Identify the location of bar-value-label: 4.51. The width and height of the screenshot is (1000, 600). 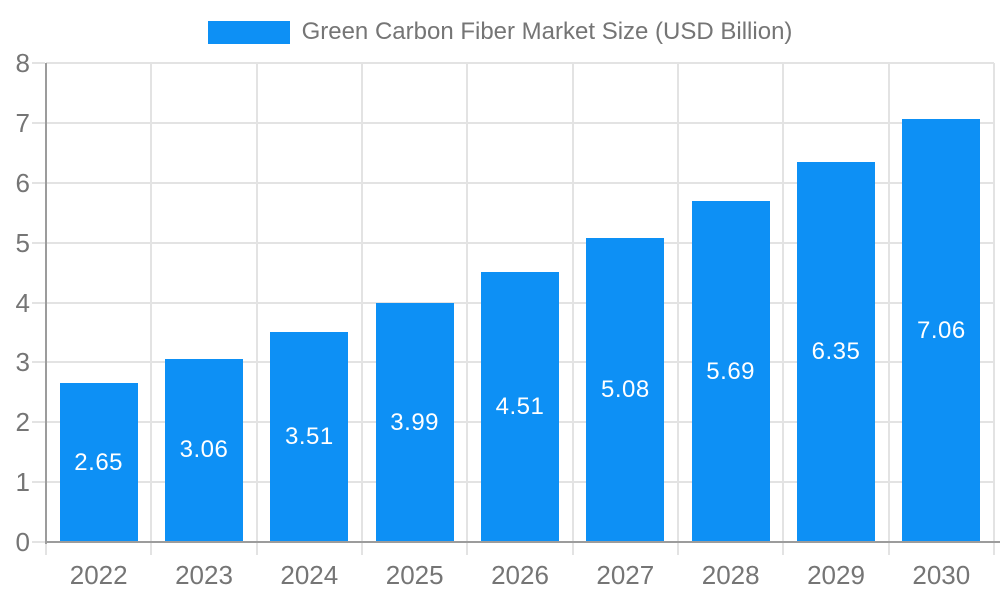
(520, 406).